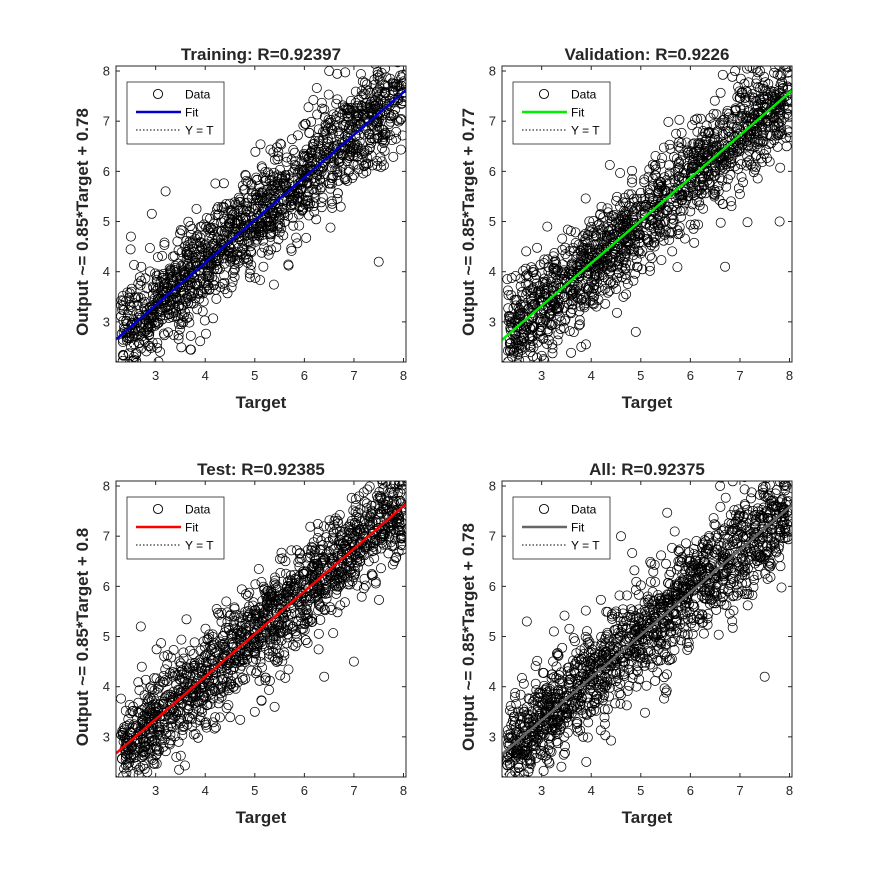 The image size is (875, 875). I want to click on y-axis-label: Output ~= 0.85*Target + 0.8, so click(82, 637).